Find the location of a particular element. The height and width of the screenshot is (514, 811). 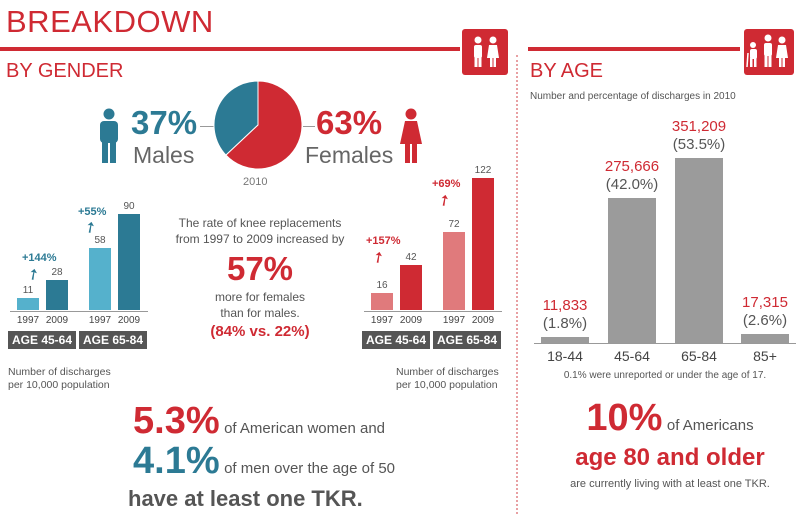

age-value-group: 17,315 (2.6%) is located at coordinates (765, 312).